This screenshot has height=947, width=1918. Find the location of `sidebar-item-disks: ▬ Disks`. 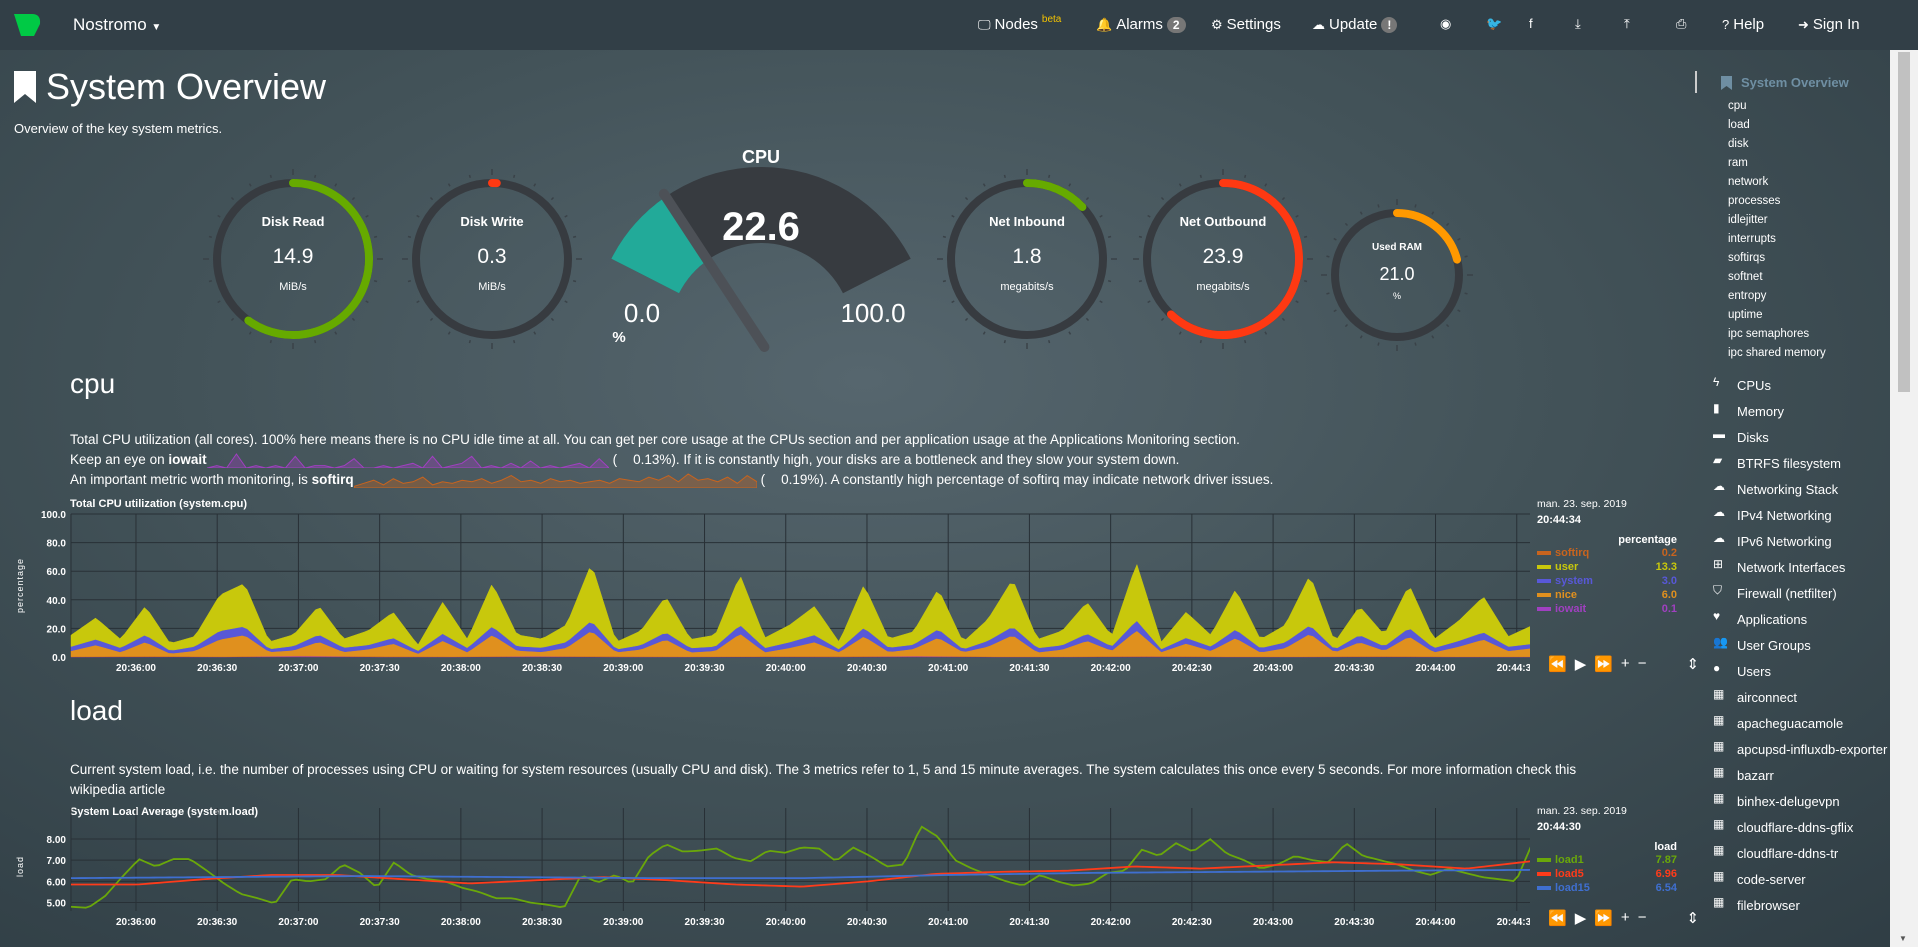

sidebar-item-disks: ▬ Disks is located at coordinates (1800, 438).